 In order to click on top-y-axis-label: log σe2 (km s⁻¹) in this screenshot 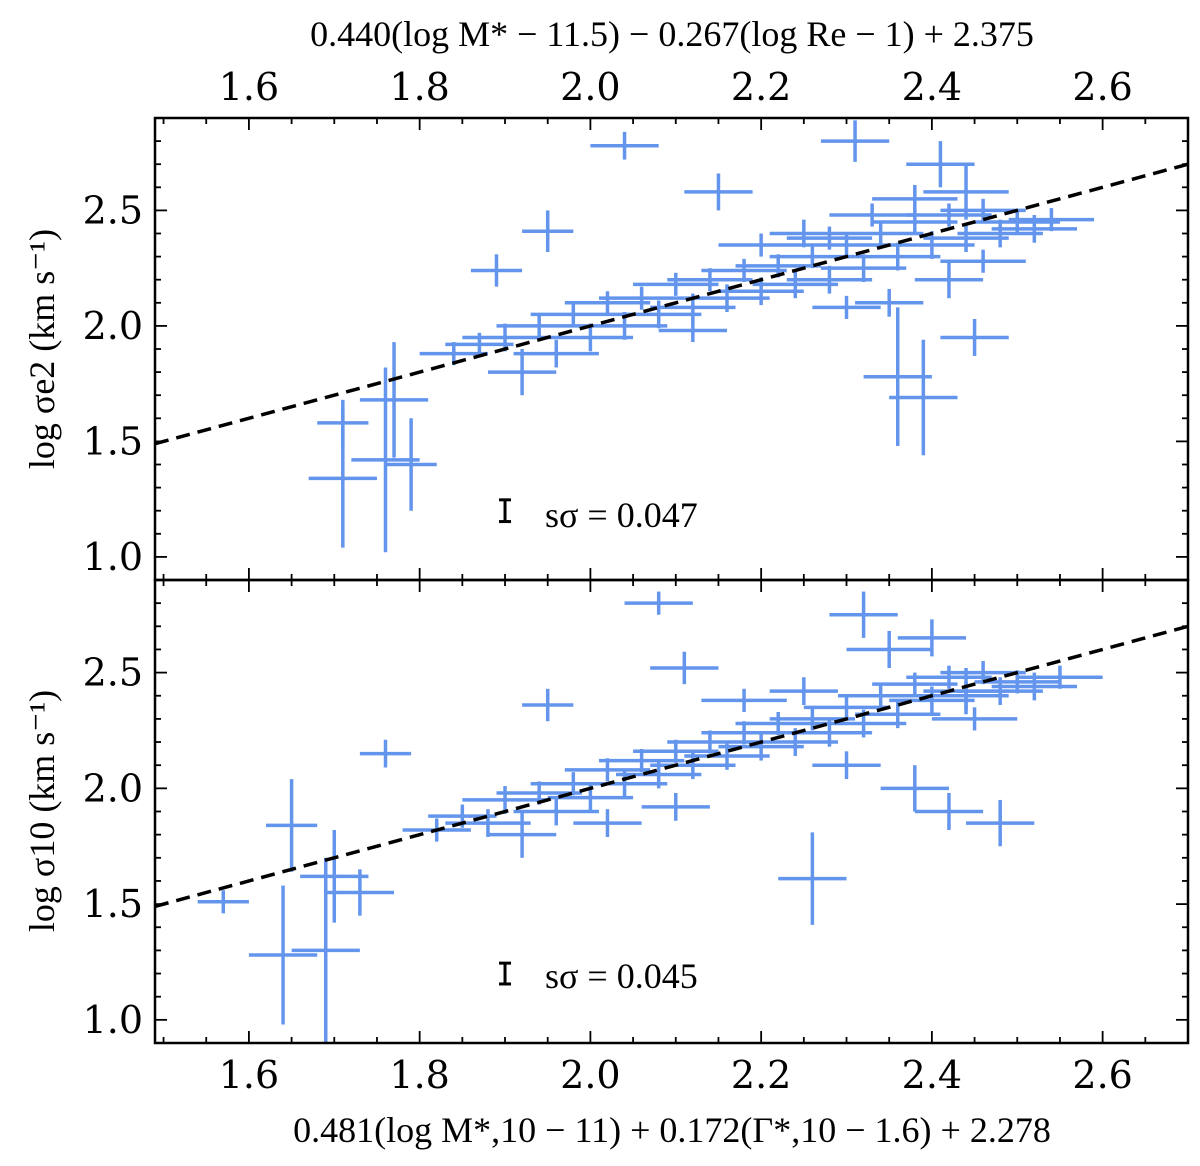, I will do `click(42, 349)`.